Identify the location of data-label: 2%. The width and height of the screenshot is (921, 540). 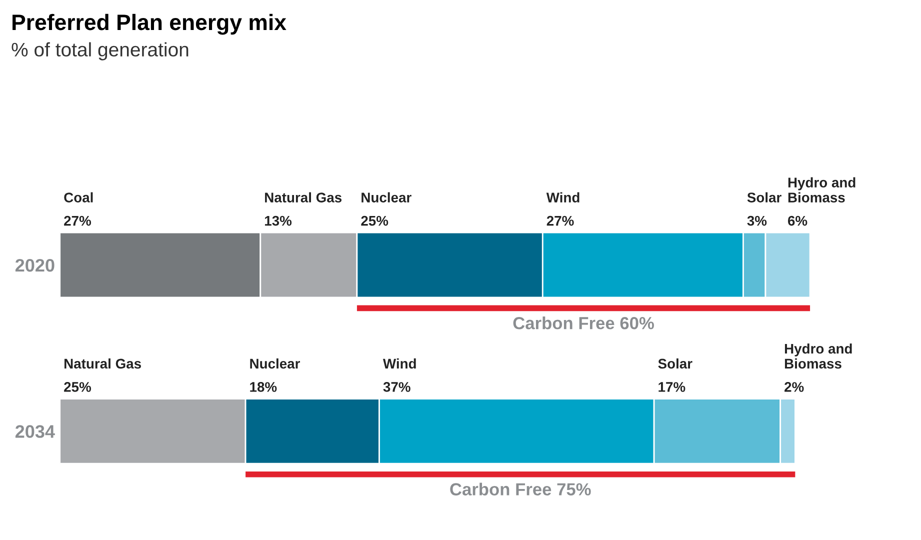
(794, 387).